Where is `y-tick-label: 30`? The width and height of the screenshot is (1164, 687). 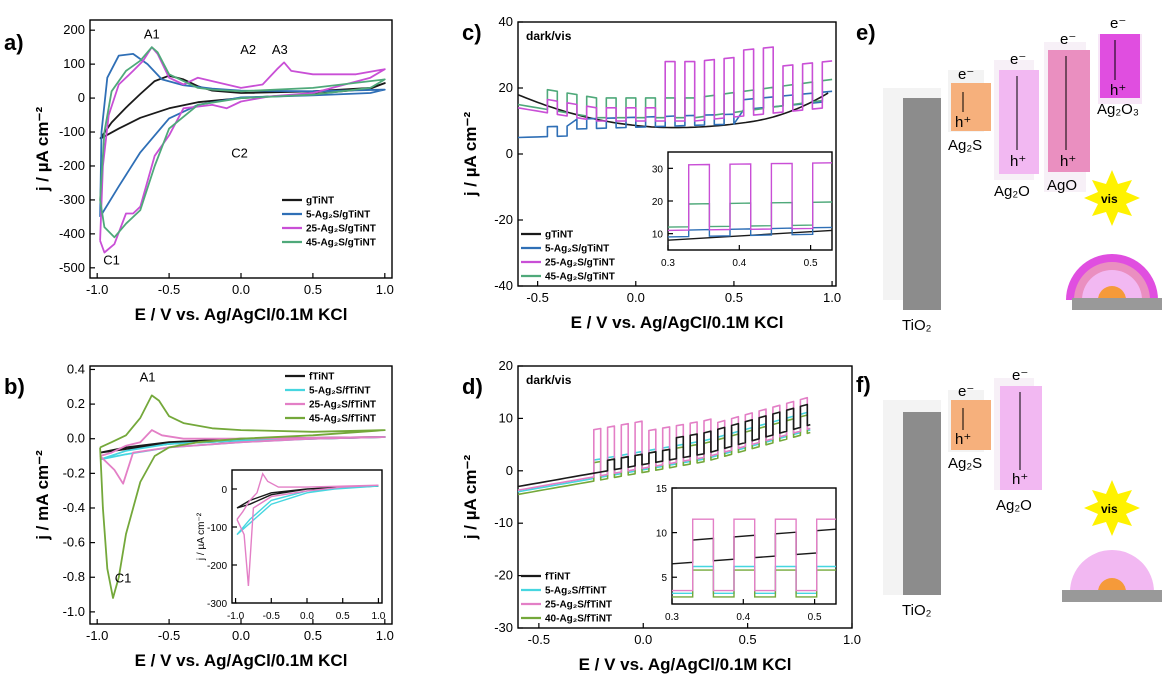
y-tick-label: 30 is located at coordinates (658, 169).